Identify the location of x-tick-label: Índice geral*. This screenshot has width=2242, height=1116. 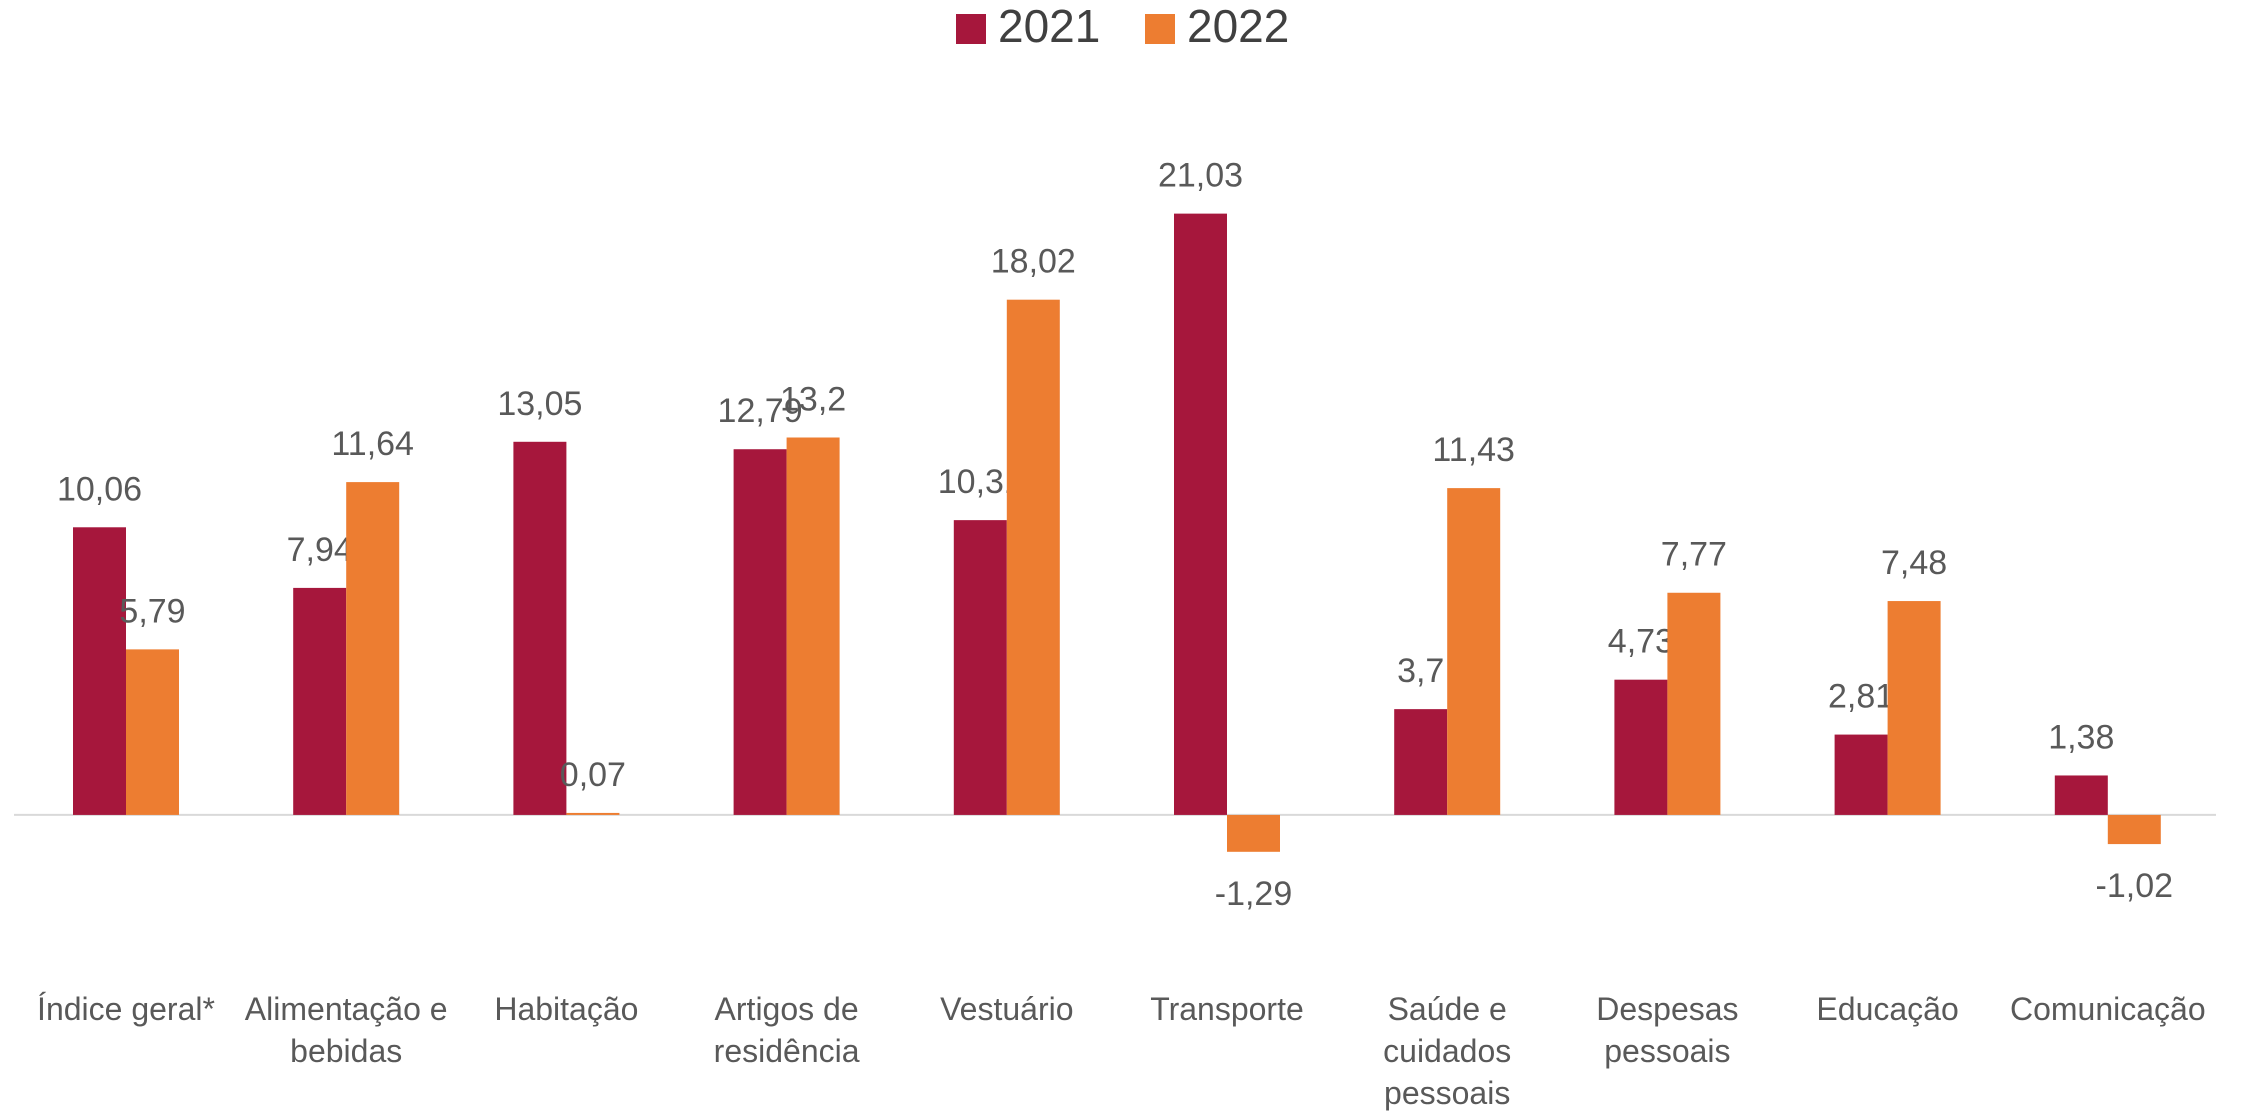
(126, 1009).